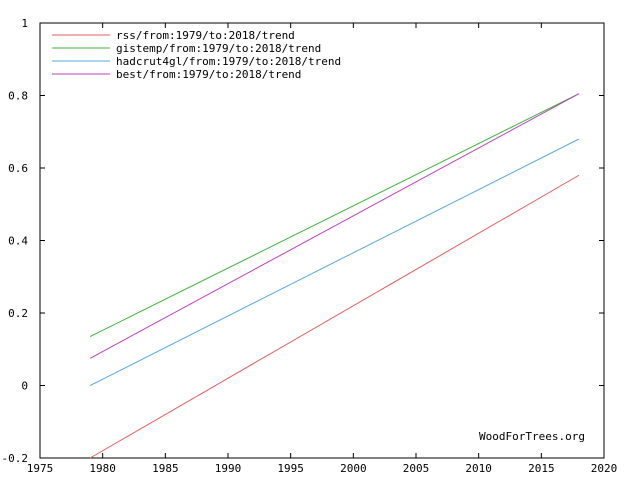  Describe the element at coordinates (165, 468) in the screenshot. I see `x-tick-label: 1985` at that location.